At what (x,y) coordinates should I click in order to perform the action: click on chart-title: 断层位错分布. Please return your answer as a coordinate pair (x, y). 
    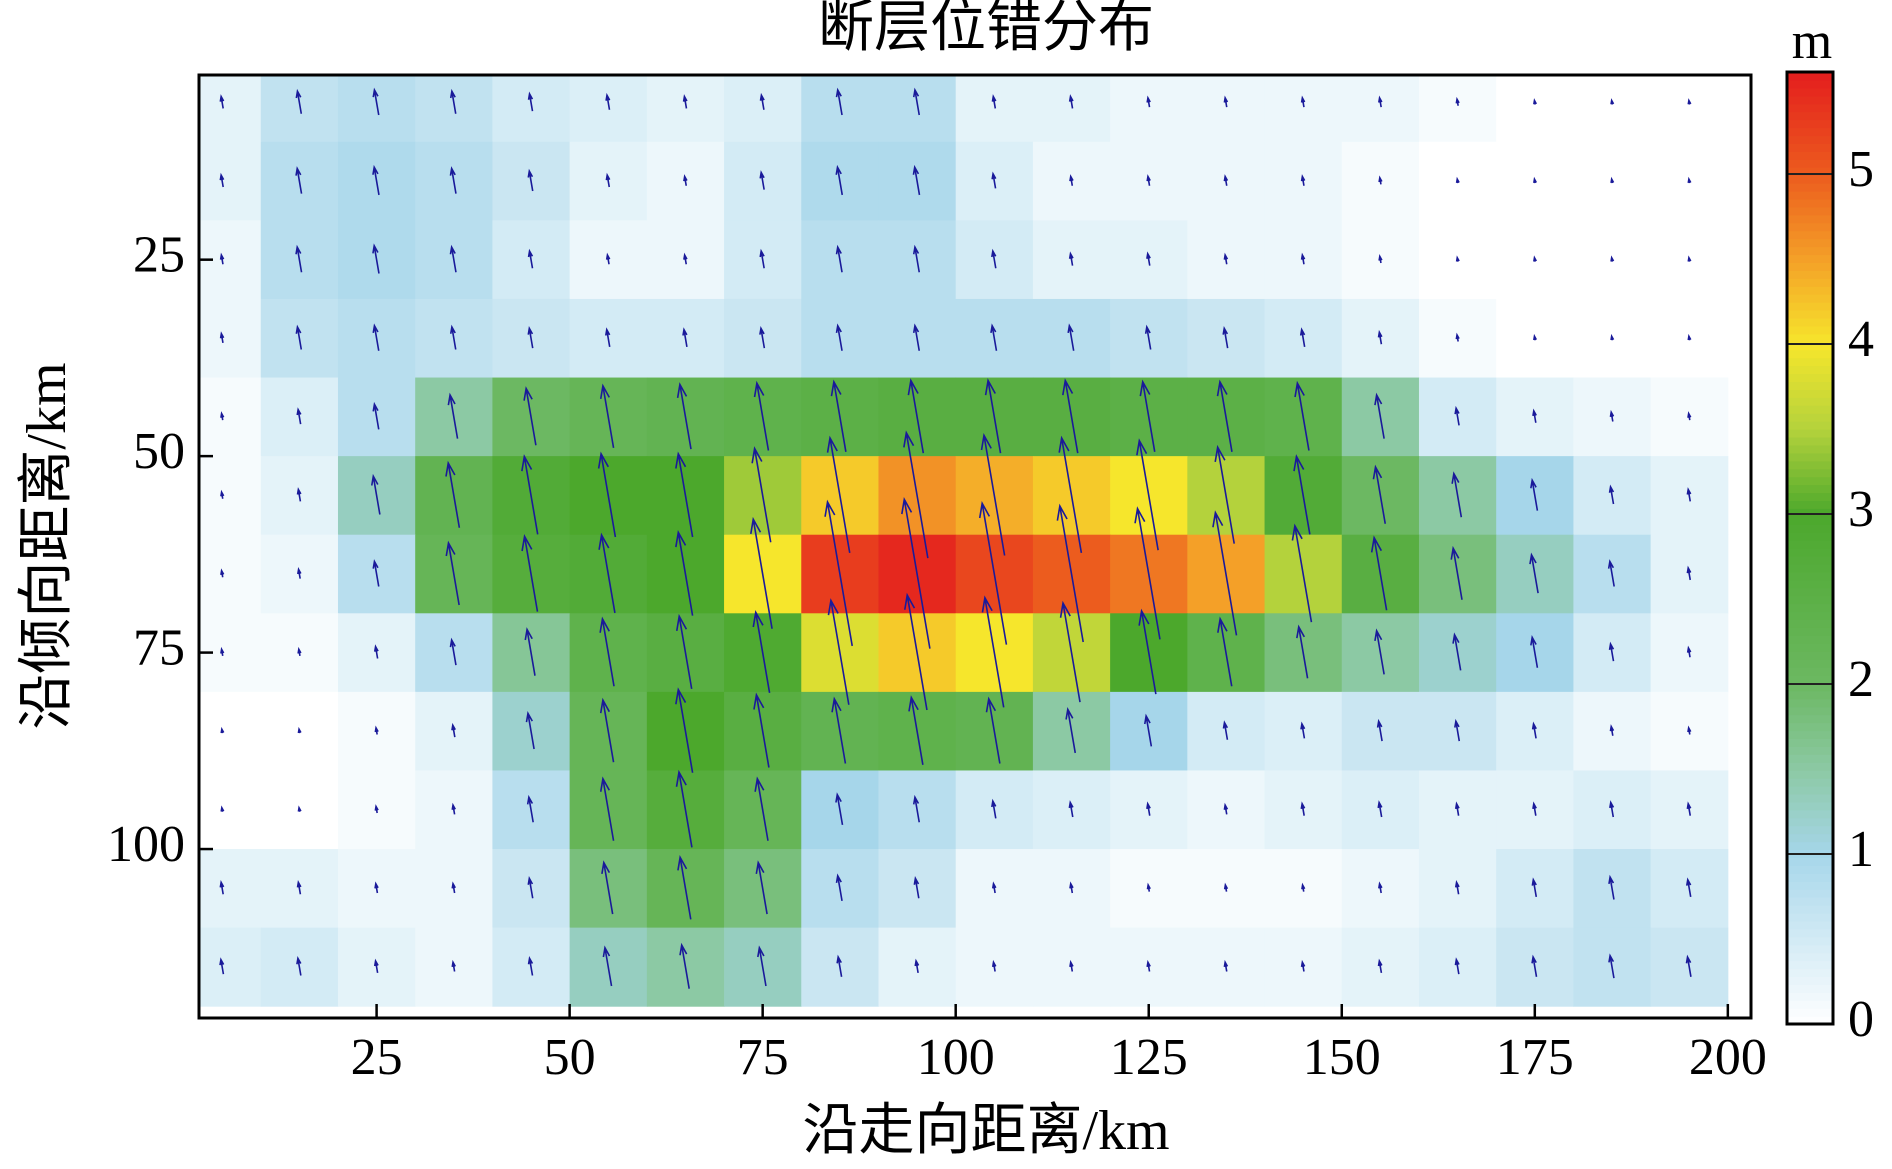
    Looking at the image, I should click on (986, 29).